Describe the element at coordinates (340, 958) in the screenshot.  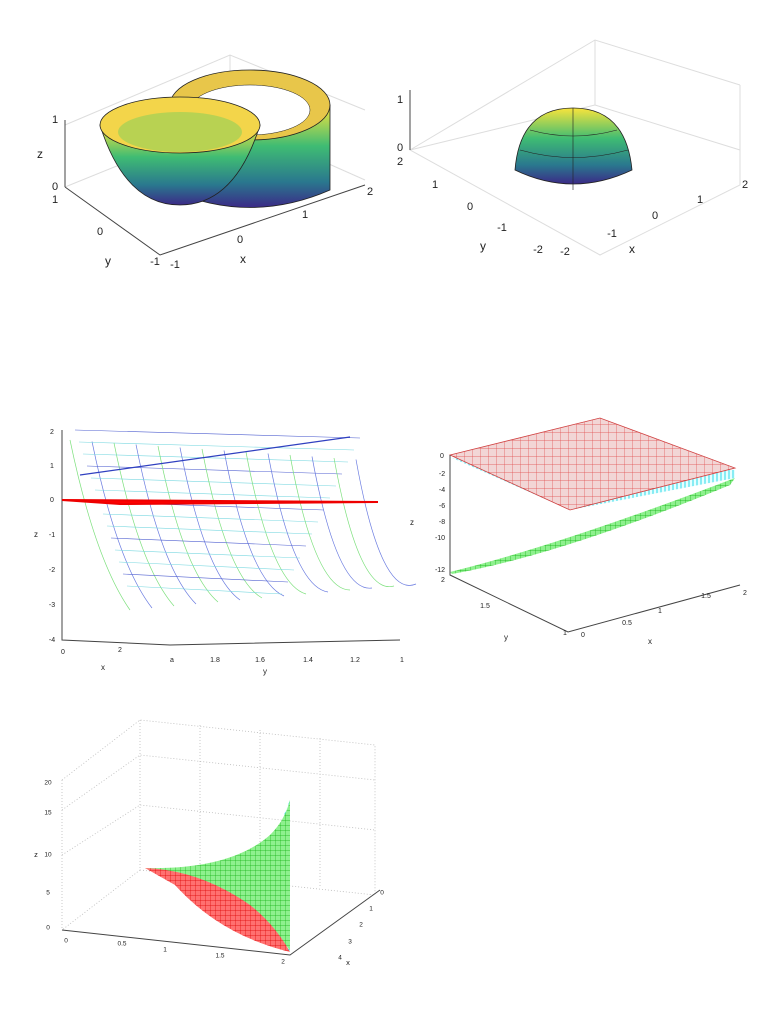
I see `tick-label: 4` at that location.